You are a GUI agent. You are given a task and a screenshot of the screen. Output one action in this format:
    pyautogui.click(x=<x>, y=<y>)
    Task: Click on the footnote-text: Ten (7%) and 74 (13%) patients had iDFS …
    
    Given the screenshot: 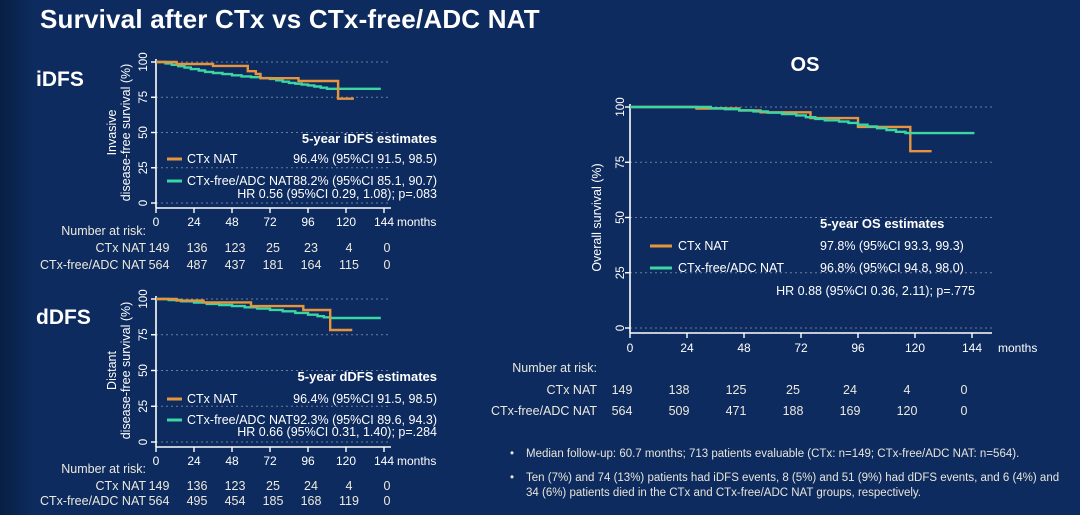 What is the action you would take?
    pyautogui.click(x=793, y=486)
    